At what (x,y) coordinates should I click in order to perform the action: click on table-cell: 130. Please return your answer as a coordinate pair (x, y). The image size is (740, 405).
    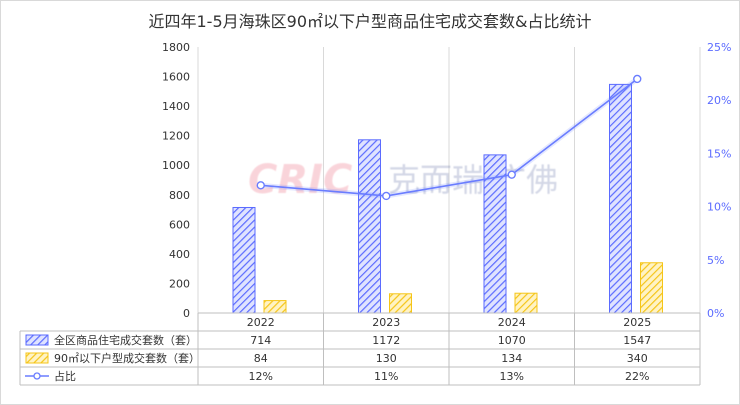
    Looking at the image, I should click on (386, 358).